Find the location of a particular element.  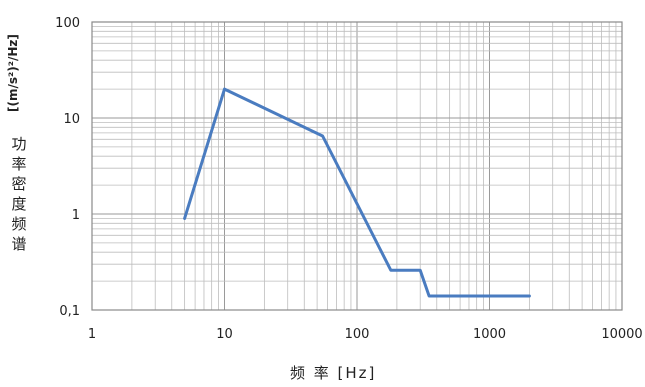

y-tick-label: 10 is located at coordinates (71, 119).